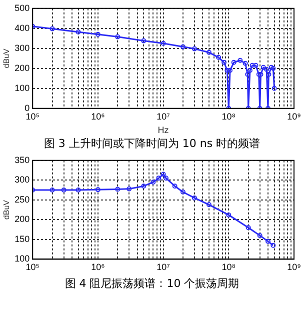 The width and height of the screenshot is (304, 309). I want to click on y-tick-label: 250, so click(22, 199).